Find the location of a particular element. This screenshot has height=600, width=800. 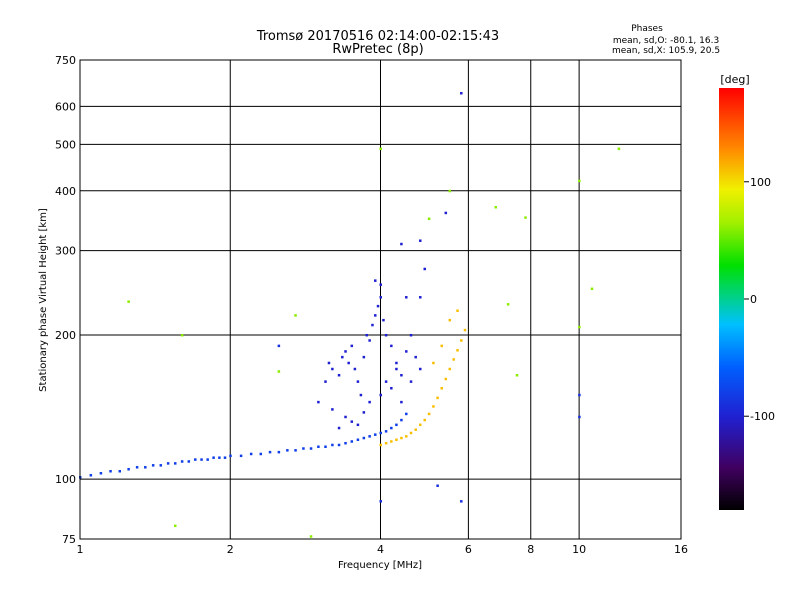

y-tick-label: 75 is located at coordinates (69, 539).